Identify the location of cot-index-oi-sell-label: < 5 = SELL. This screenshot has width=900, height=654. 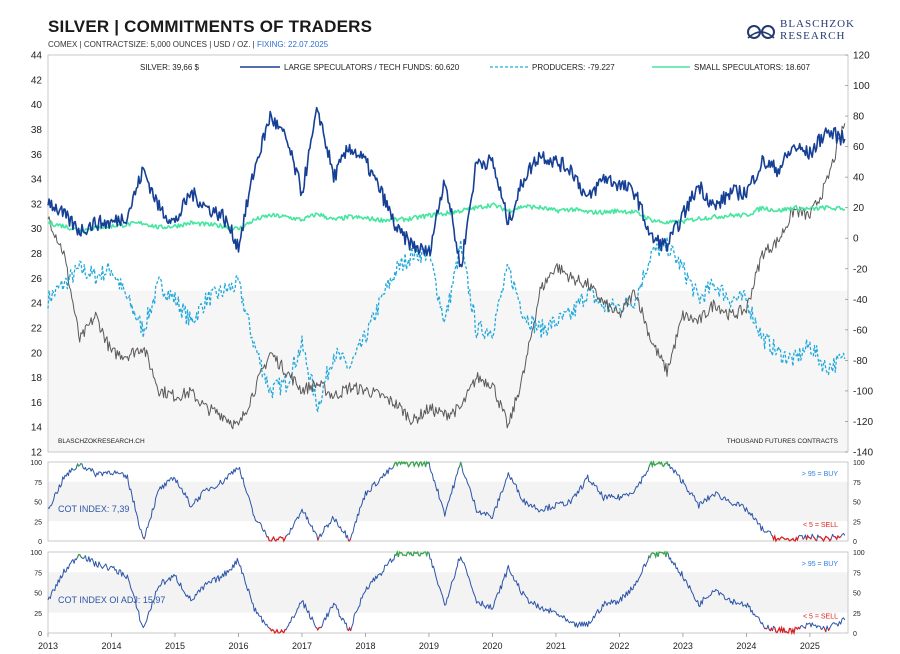
(820, 616).